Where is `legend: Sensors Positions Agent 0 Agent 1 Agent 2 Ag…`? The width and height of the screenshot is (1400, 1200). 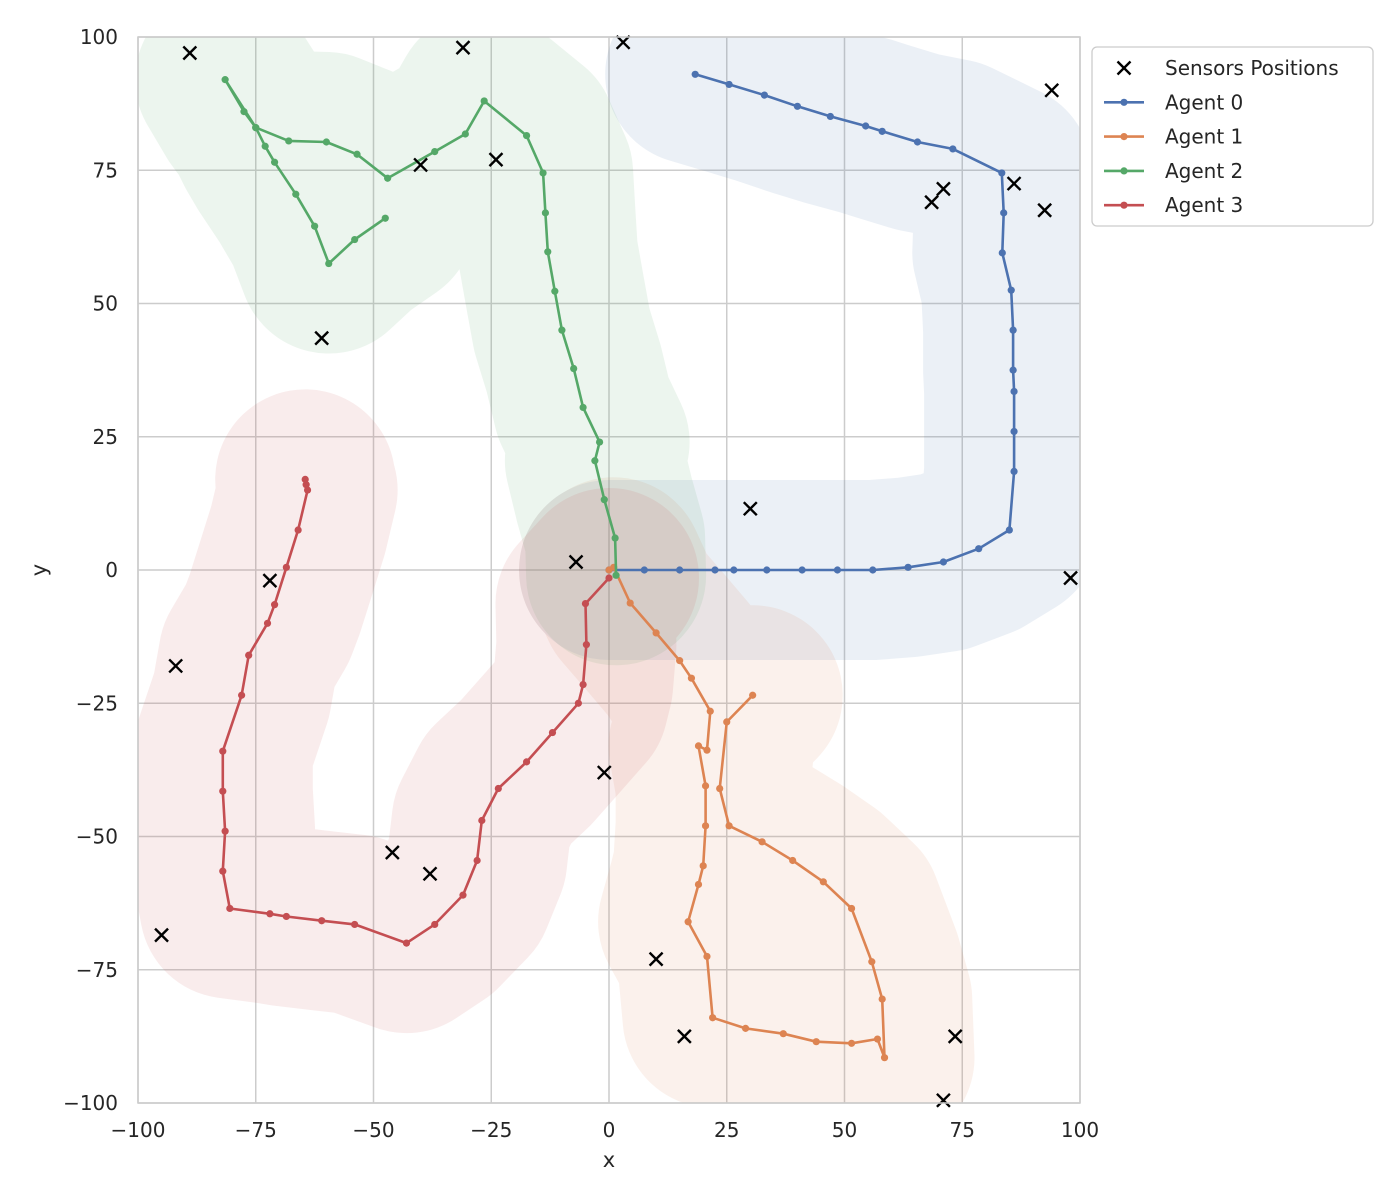 legend: Sensors Positions Agent 0 Agent 1 Agent 2 Ag… is located at coordinates (1232, 136).